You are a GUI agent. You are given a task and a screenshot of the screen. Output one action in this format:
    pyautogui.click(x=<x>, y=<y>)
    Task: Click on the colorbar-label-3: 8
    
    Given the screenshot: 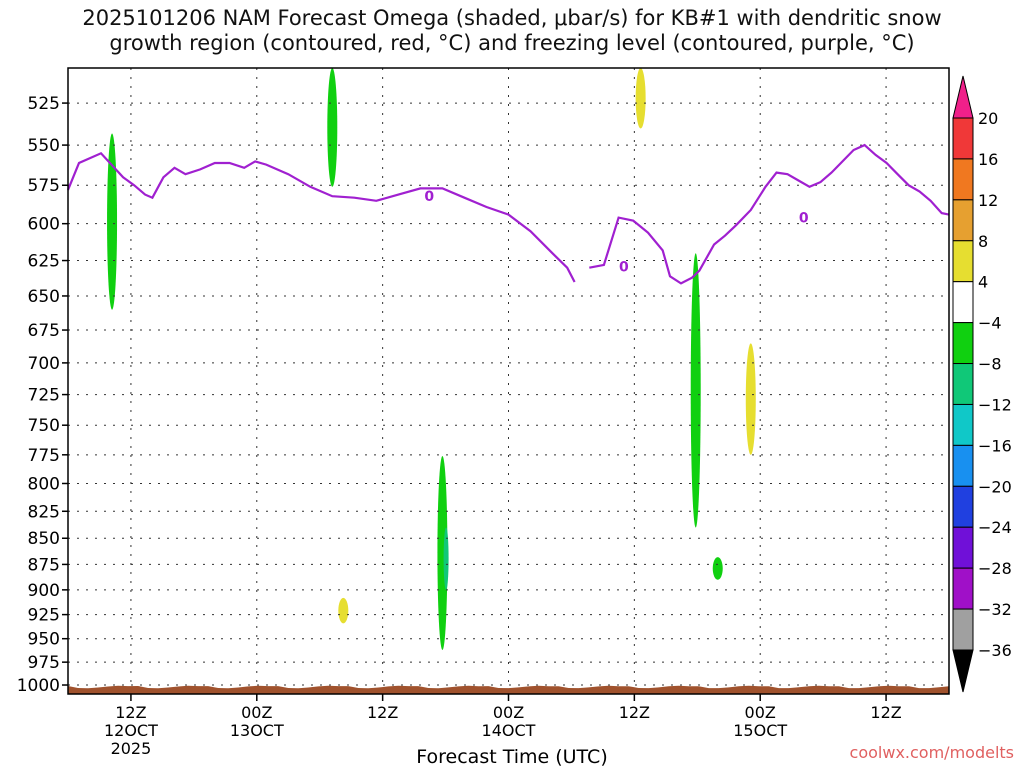 What is the action you would take?
    pyautogui.click(x=983, y=241)
    